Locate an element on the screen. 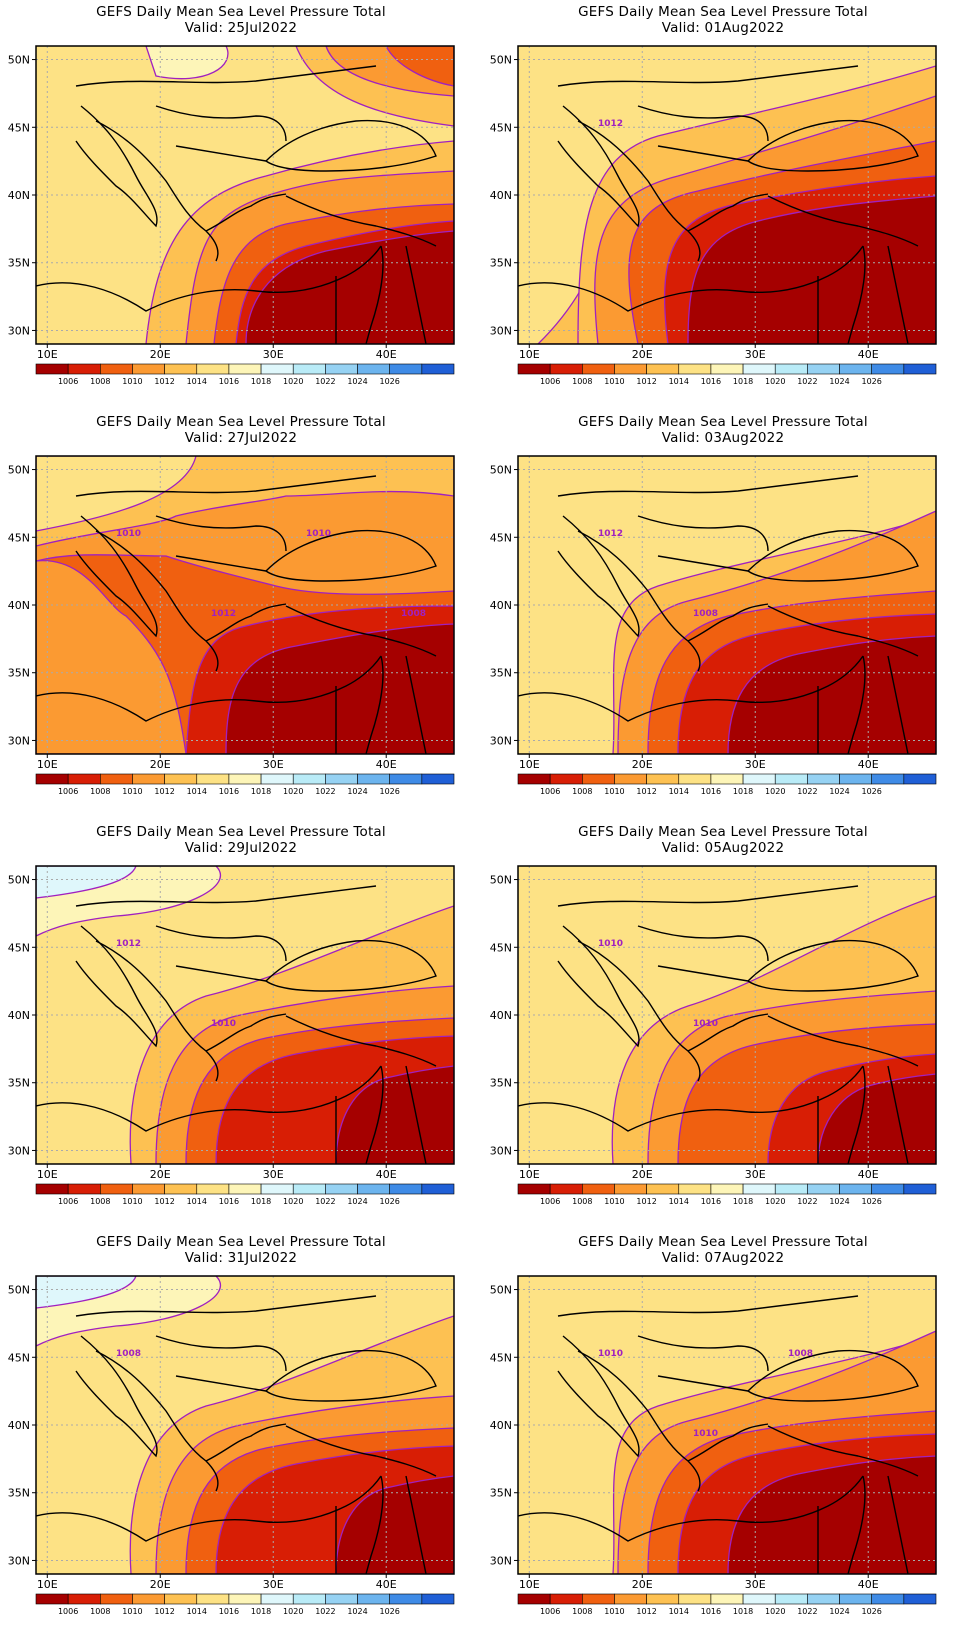 Image resolution: width=964 pixels, height=1640 pixels. colorbar-label: 1026 is located at coordinates (390, 1611).